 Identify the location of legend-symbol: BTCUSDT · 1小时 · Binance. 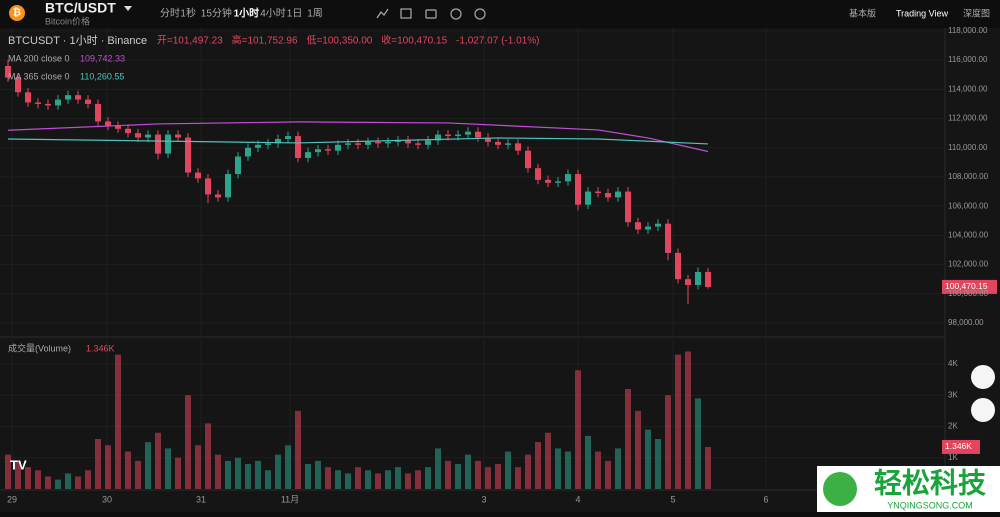
(77, 40).